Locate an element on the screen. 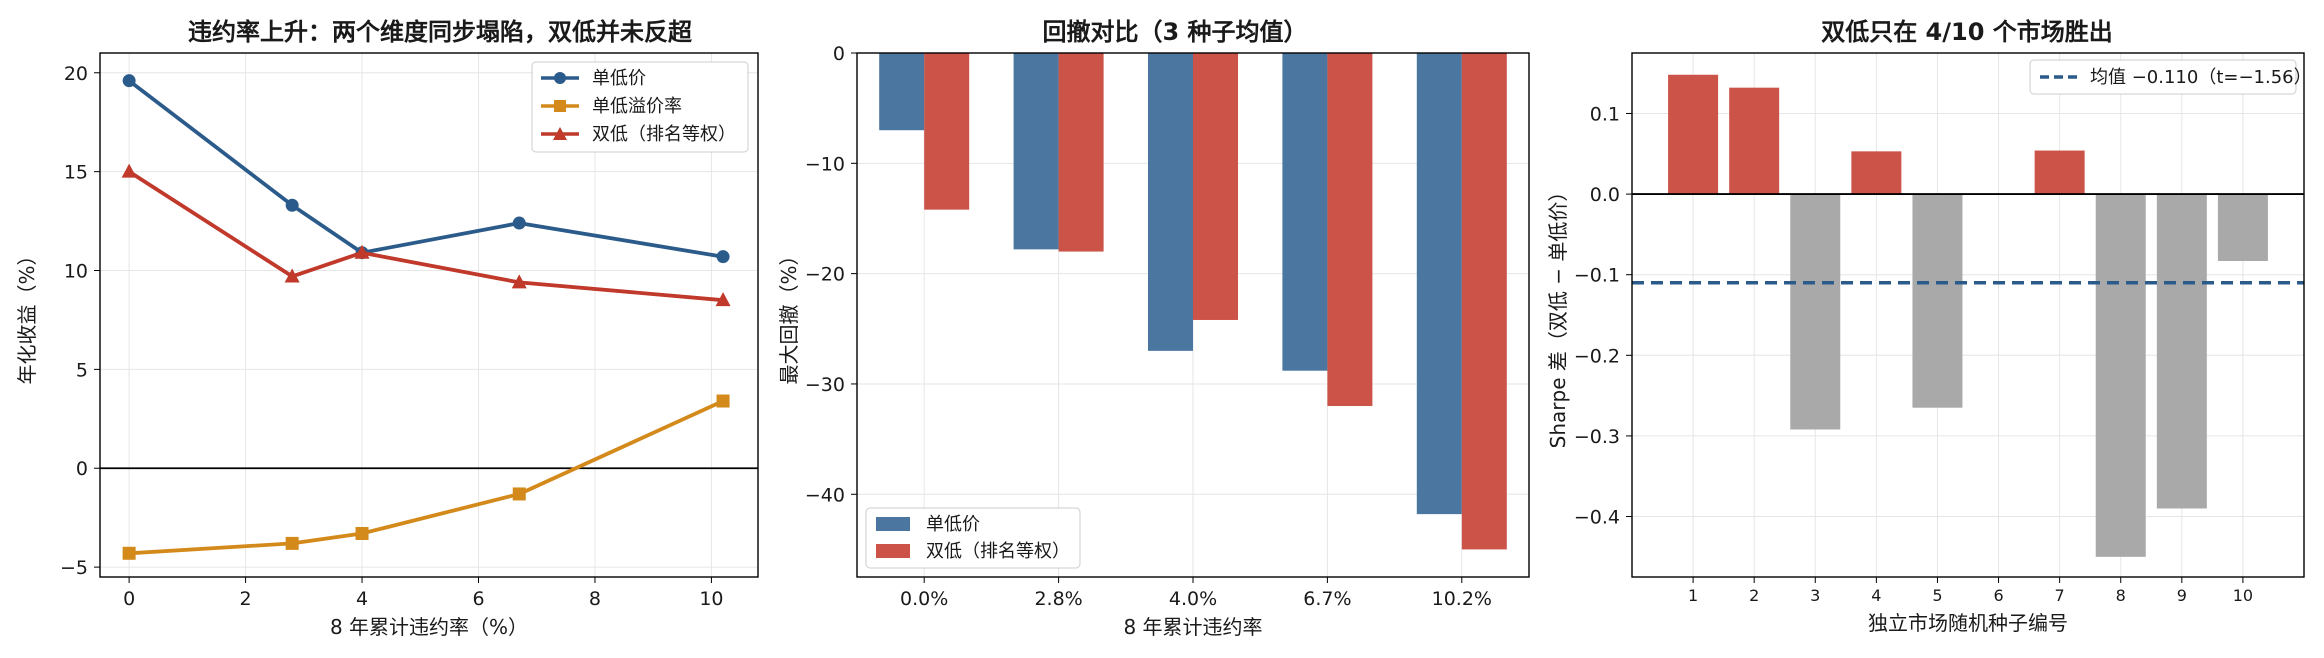  y-tick-label: −0.3 is located at coordinates (1597, 437).